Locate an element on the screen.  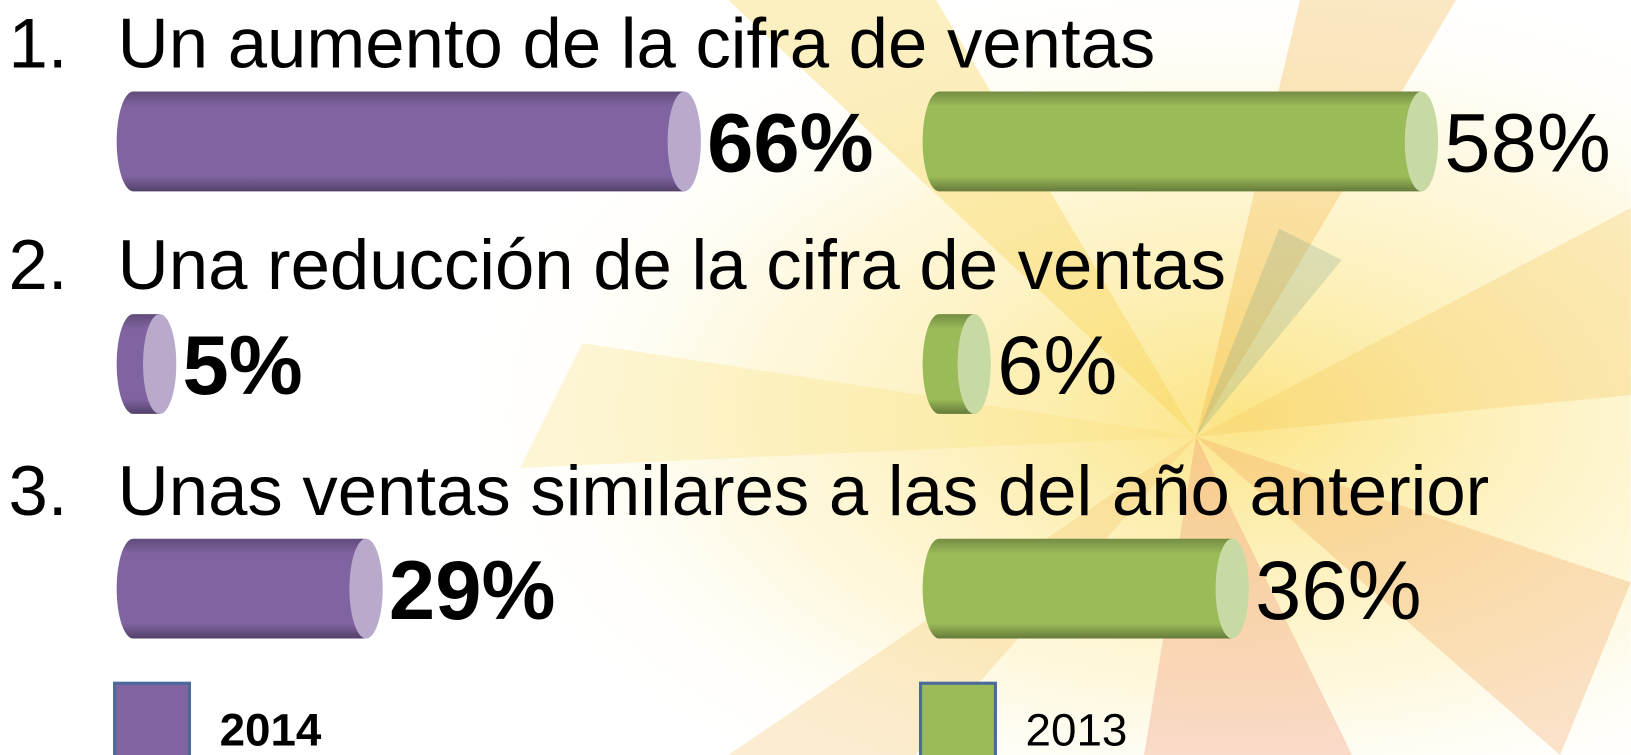
item-number: 2. is located at coordinates (38, 264).